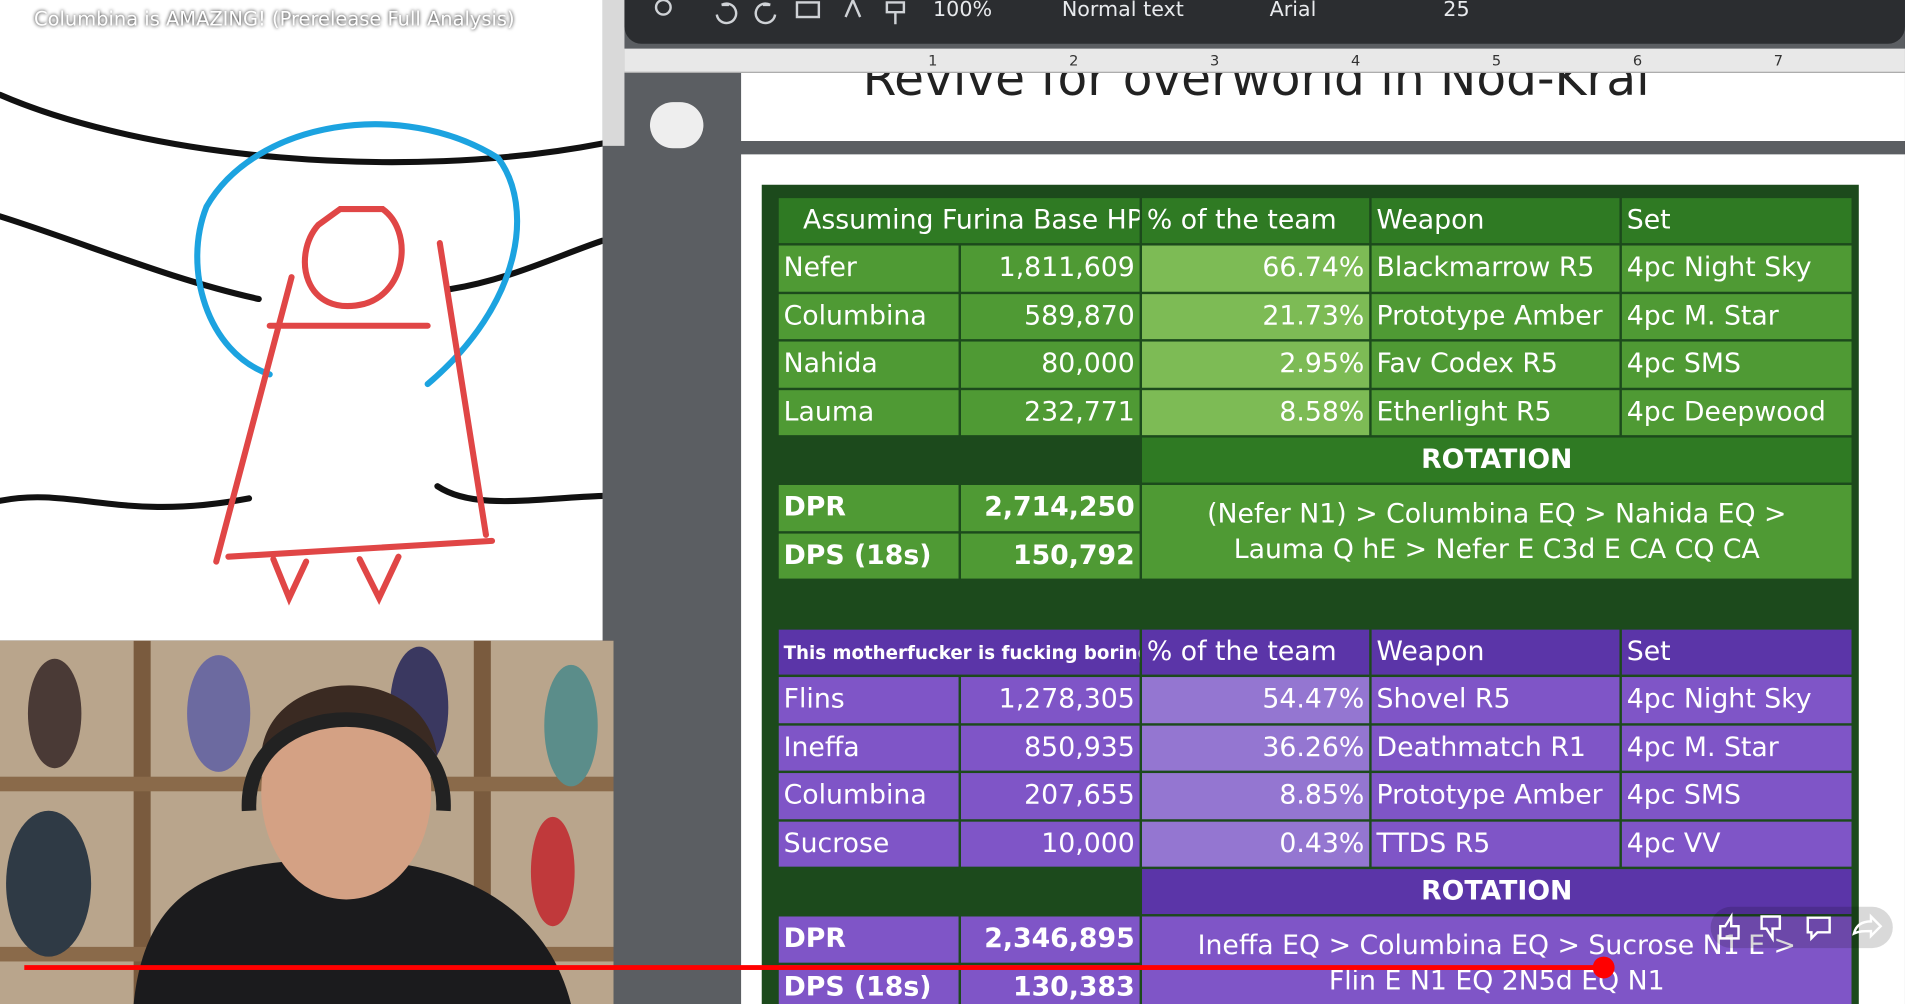 This screenshot has height=1004, width=1905. I want to click on table-cell: Nahida, so click(868, 364).